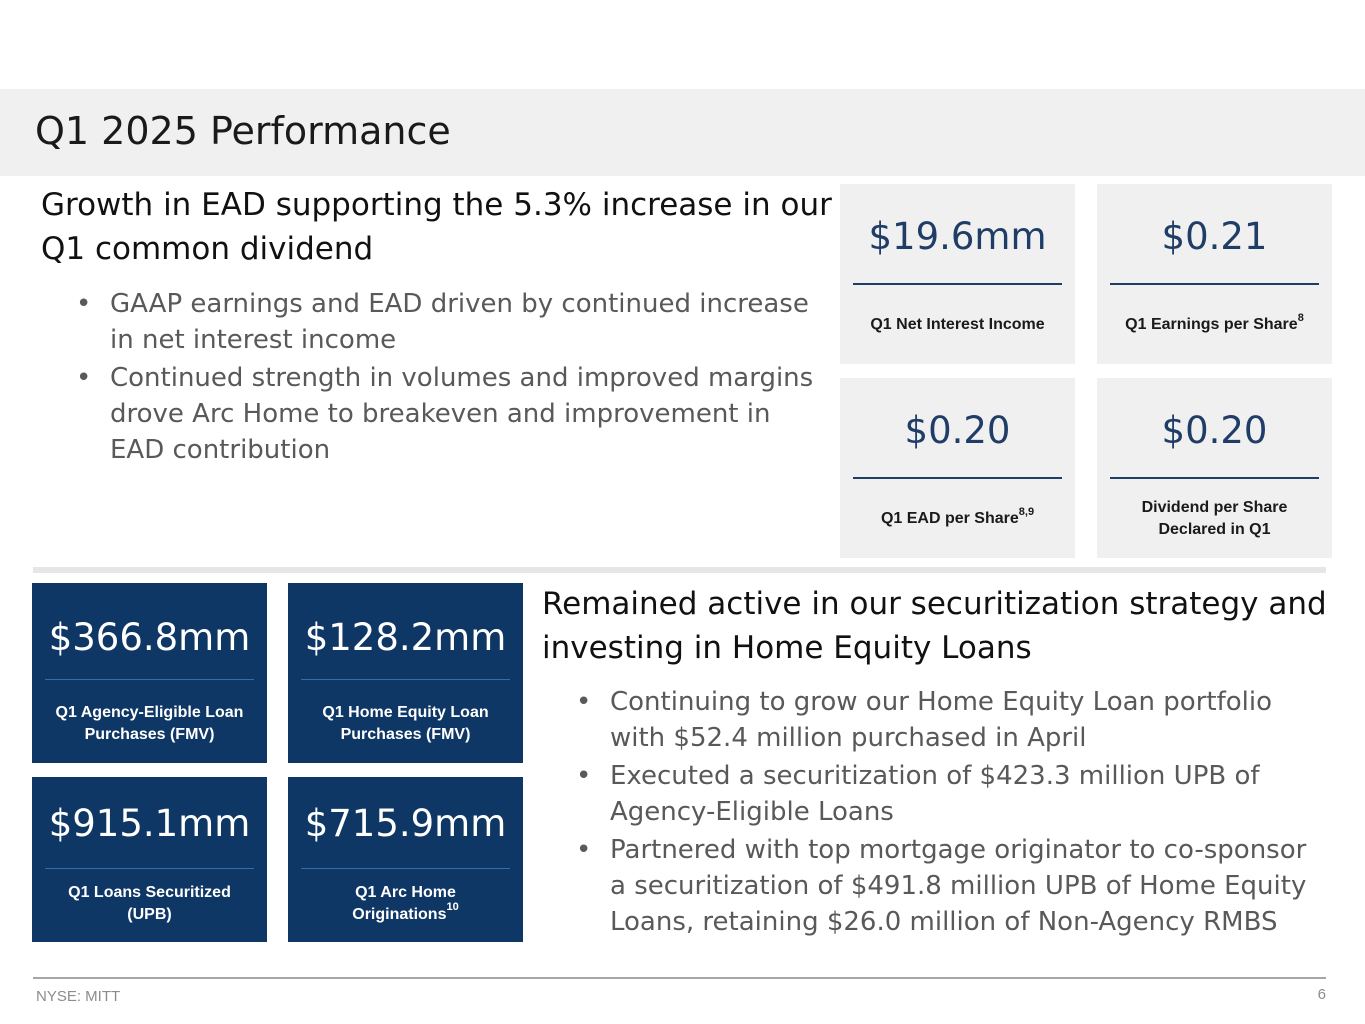 This screenshot has width=1365, height=1024. I want to click on stat-card-loans-securitized: $915.1mm Q1 Loans Securitized (UPB), so click(149, 859).